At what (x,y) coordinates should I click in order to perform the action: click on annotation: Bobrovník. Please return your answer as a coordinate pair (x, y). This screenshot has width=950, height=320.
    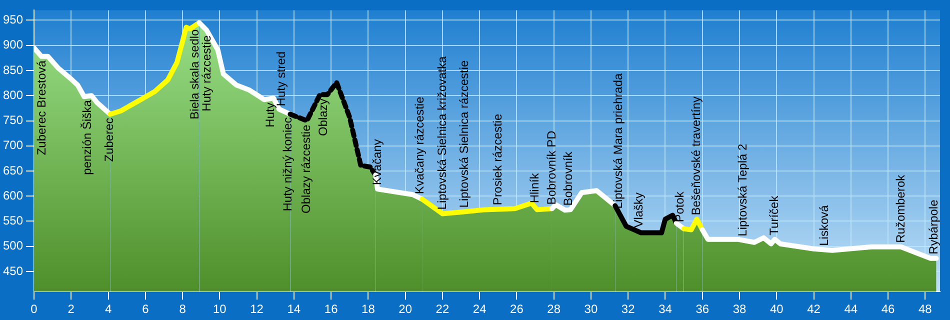
    Looking at the image, I should click on (568, 178).